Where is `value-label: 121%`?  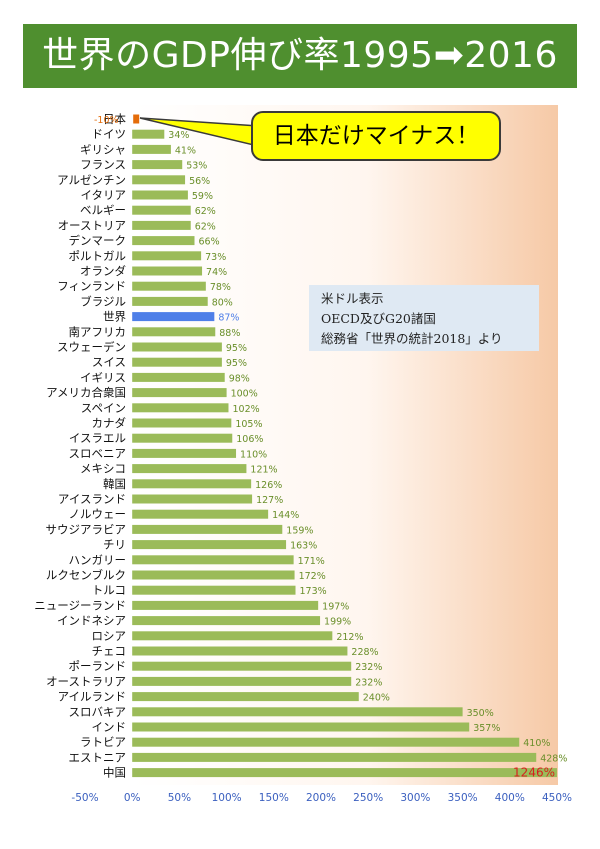
value-label: 121% is located at coordinates (263, 470).